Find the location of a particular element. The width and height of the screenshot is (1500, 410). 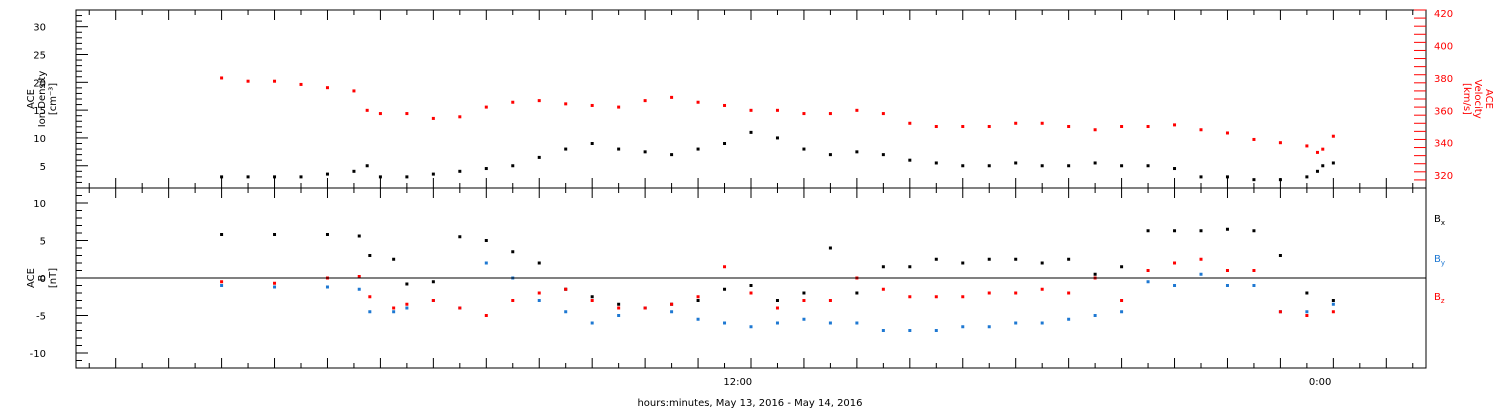

density-tick-label: 25 is located at coordinates (39, 56).